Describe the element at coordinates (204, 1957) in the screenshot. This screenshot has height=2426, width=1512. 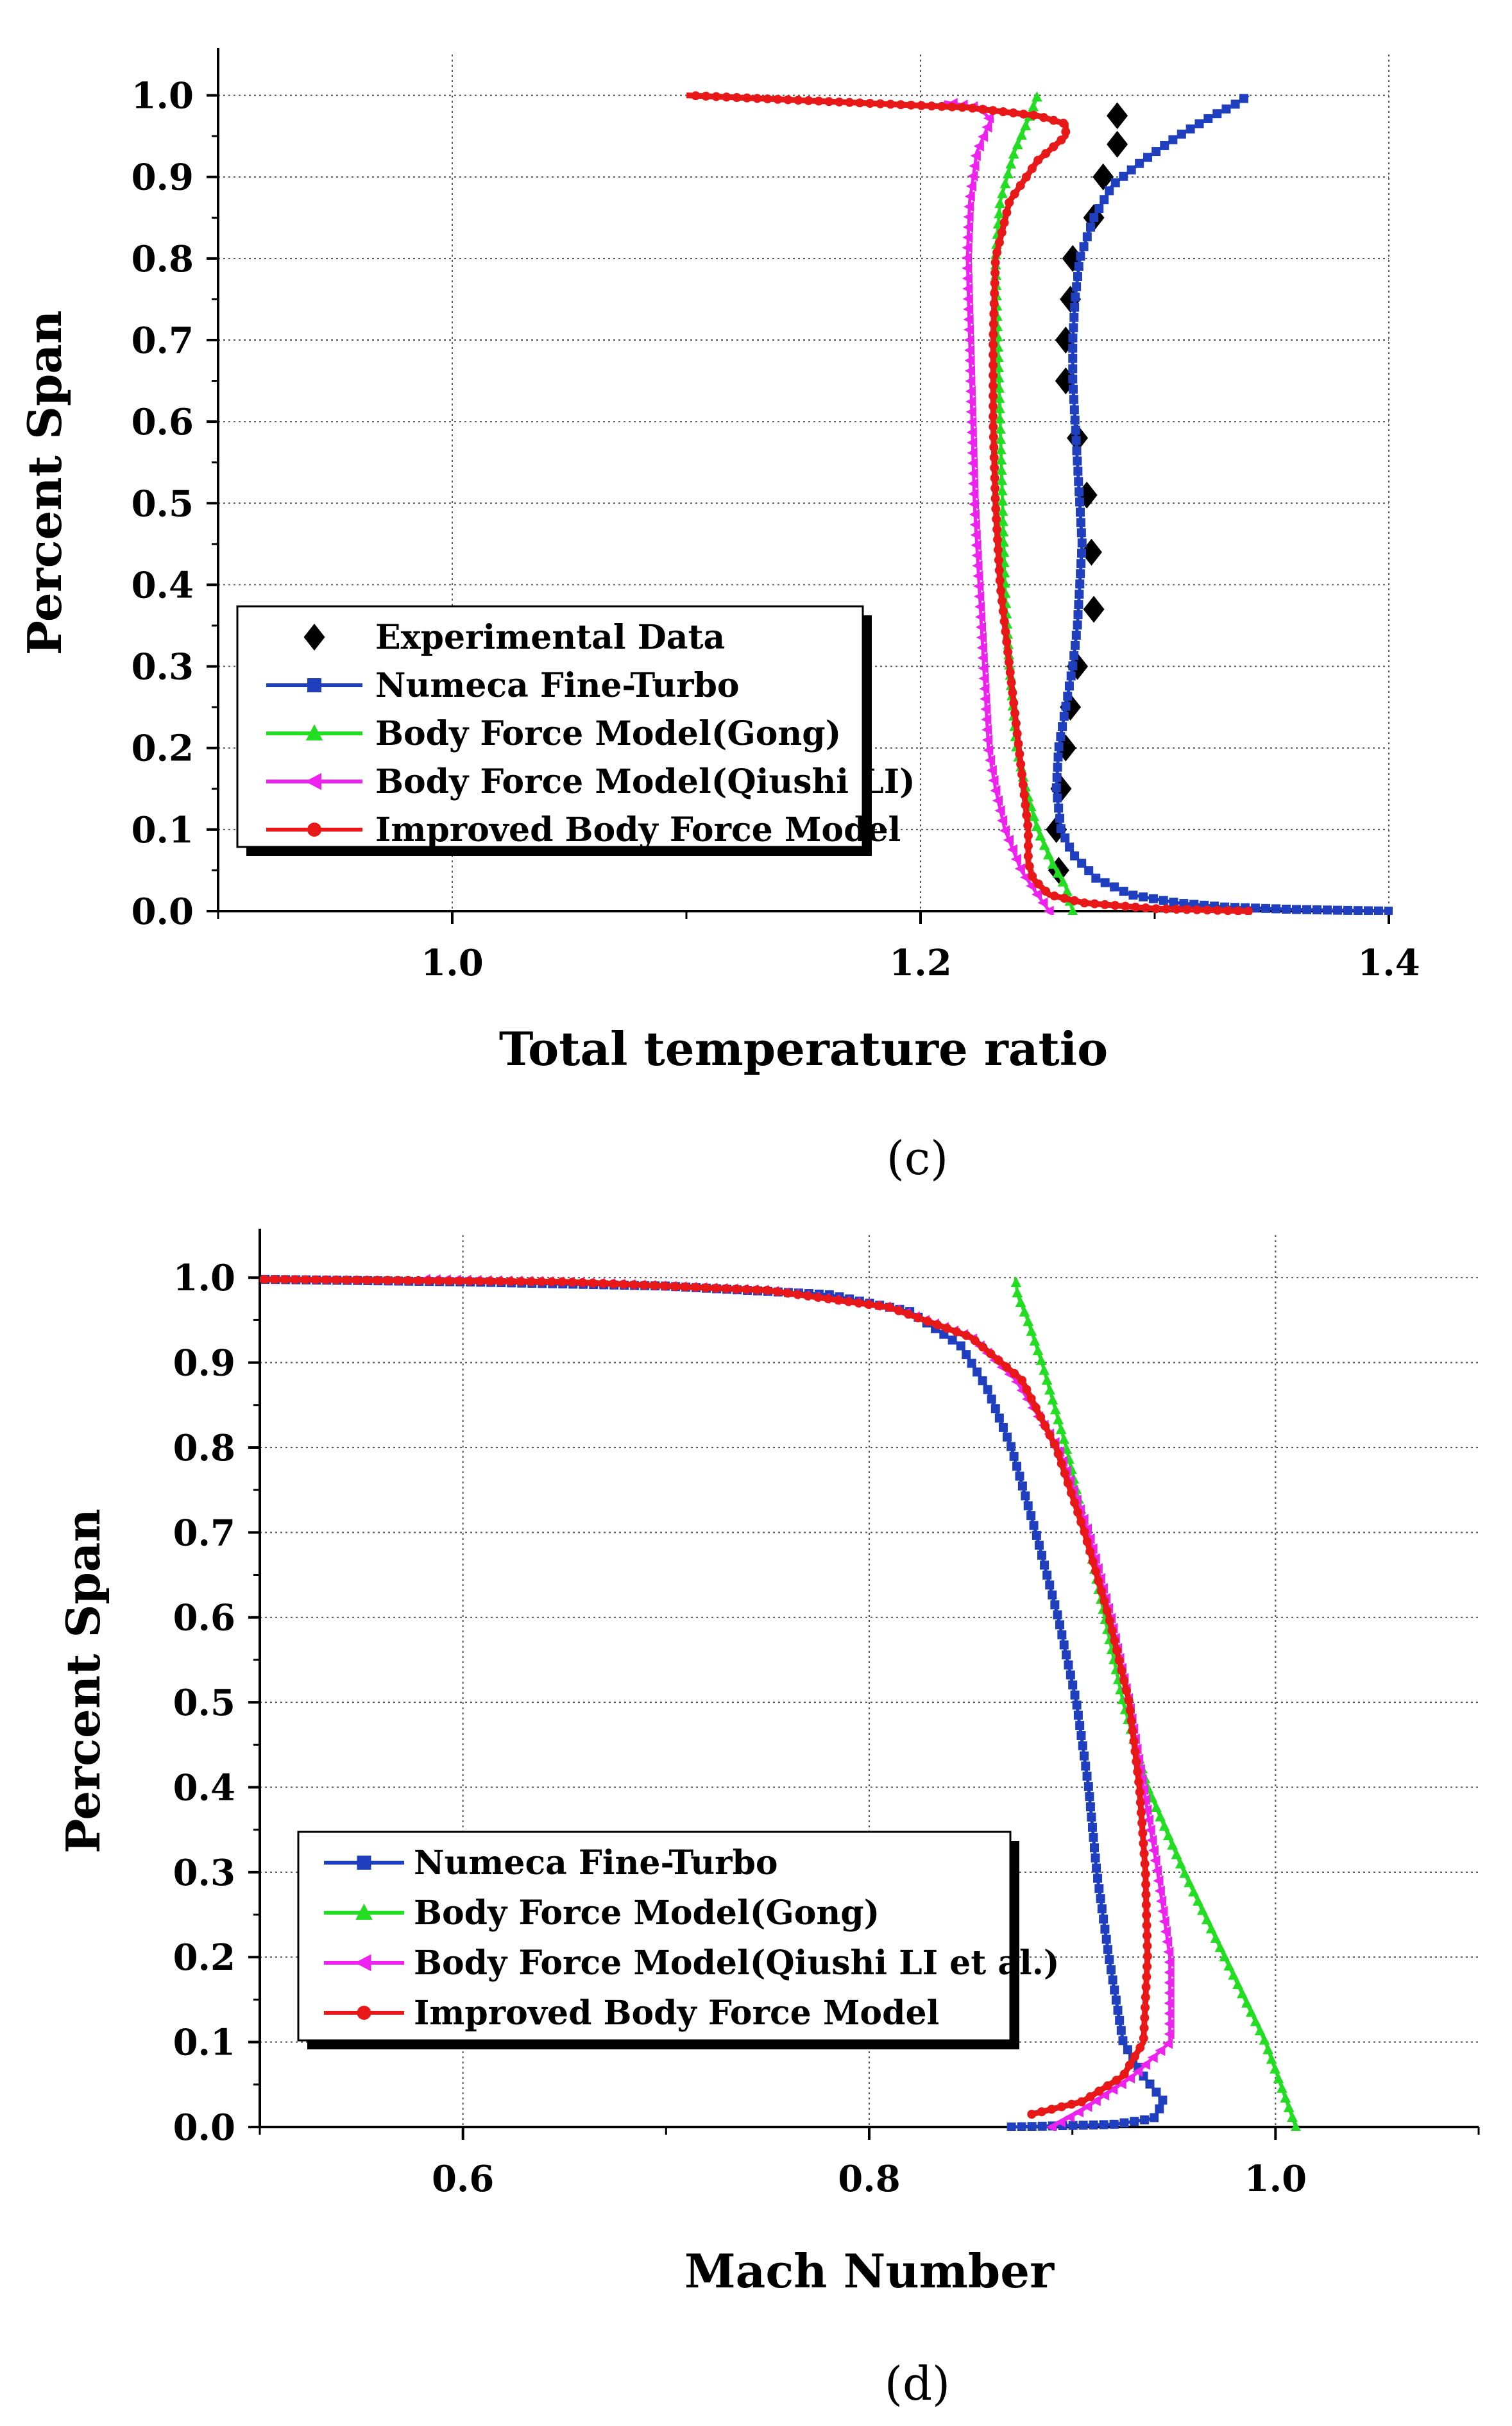
I see `y-tick-label: 0.2` at that location.